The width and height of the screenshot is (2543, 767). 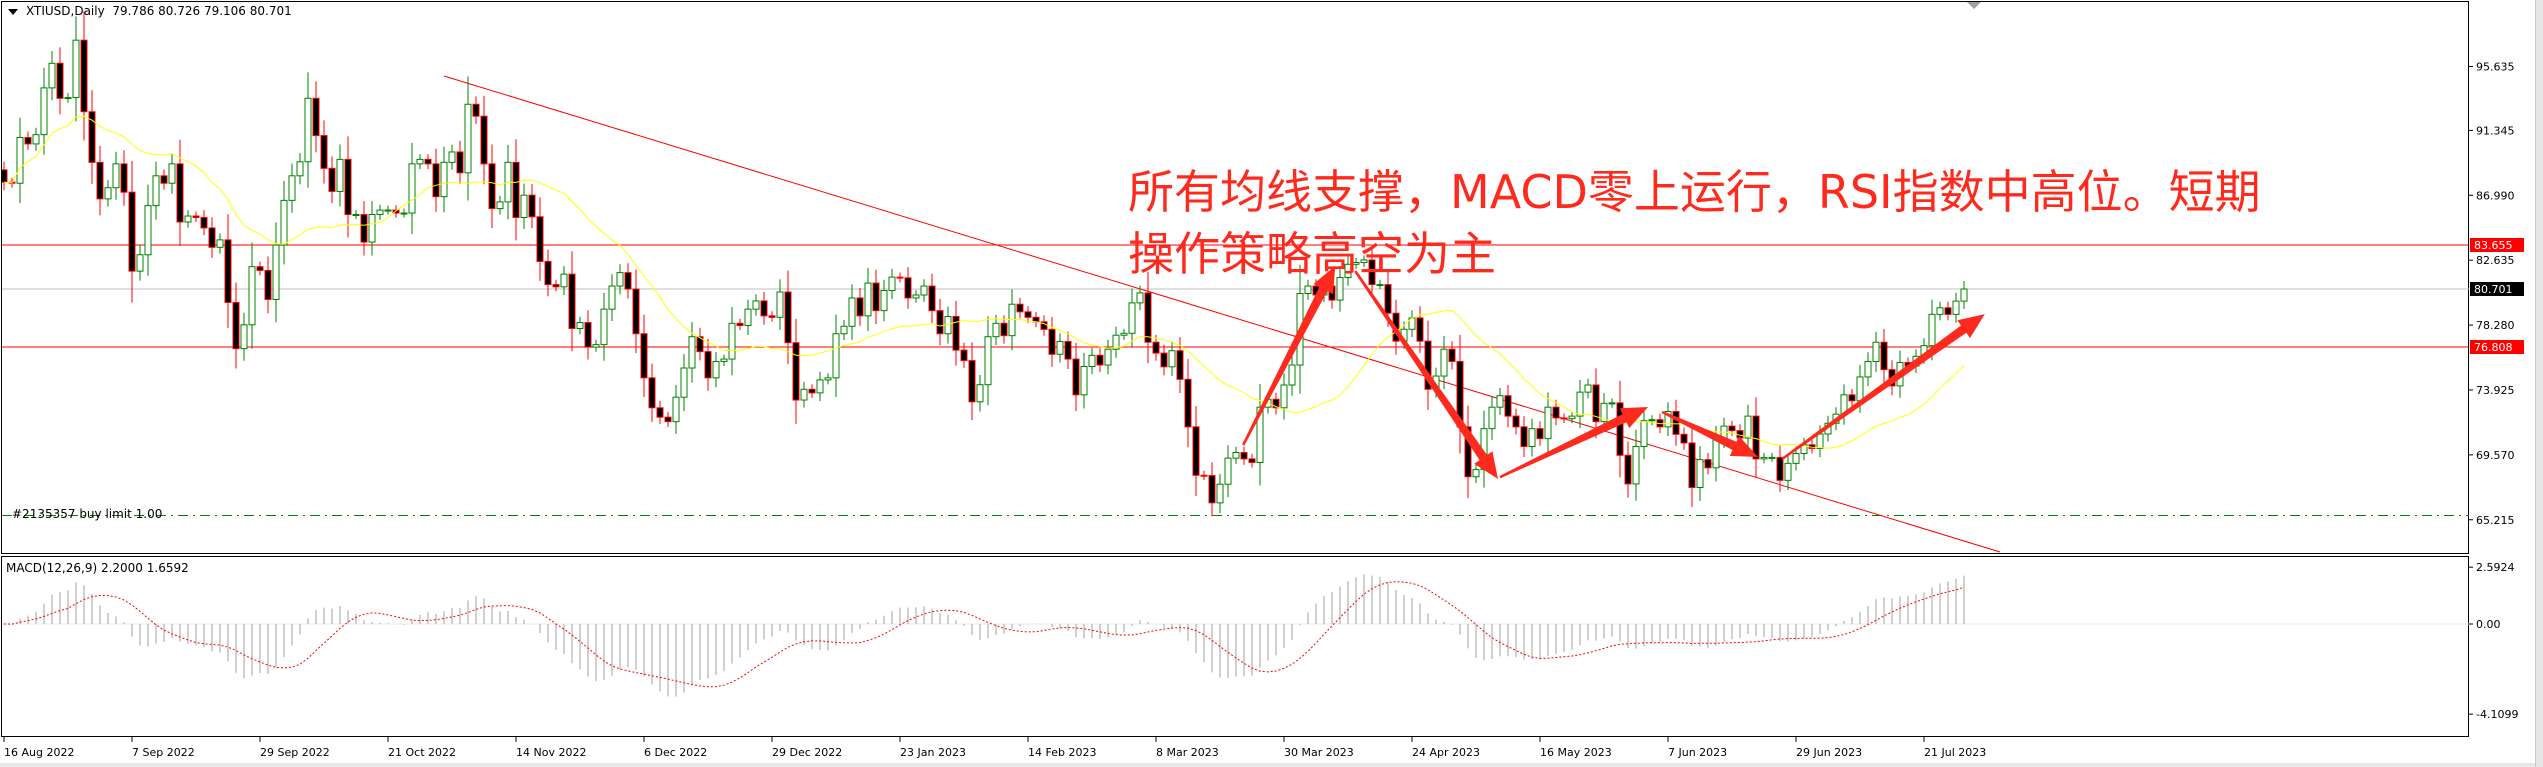 What do you see at coordinates (1312, 254) in the screenshot?
I see `annotation-line-2: 操作策略高空为主` at bounding box center [1312, 254].